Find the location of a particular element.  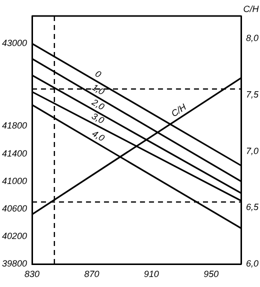

y-tick-label: 39800 is located at coordinates (14, 263).